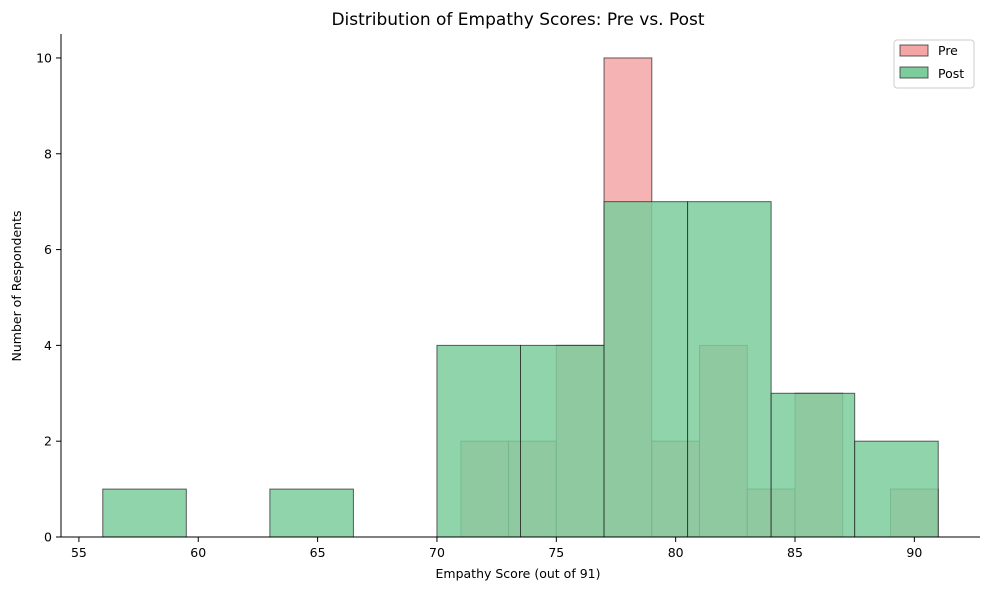 Image resolution: width=989 pixels, height=590 pixels. I want to click on legend-swatch-pre, so click(914, 50).